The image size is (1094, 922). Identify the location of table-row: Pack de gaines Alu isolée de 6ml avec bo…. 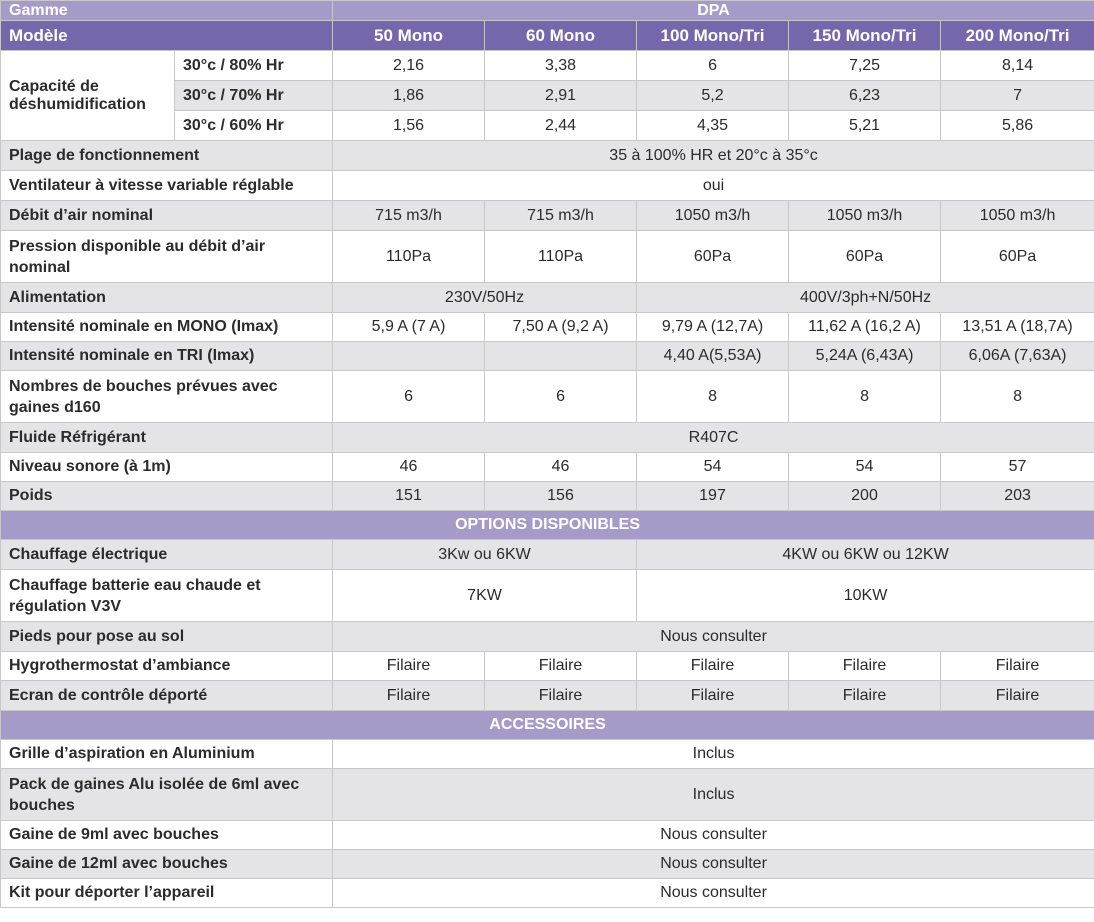
(547, 794).